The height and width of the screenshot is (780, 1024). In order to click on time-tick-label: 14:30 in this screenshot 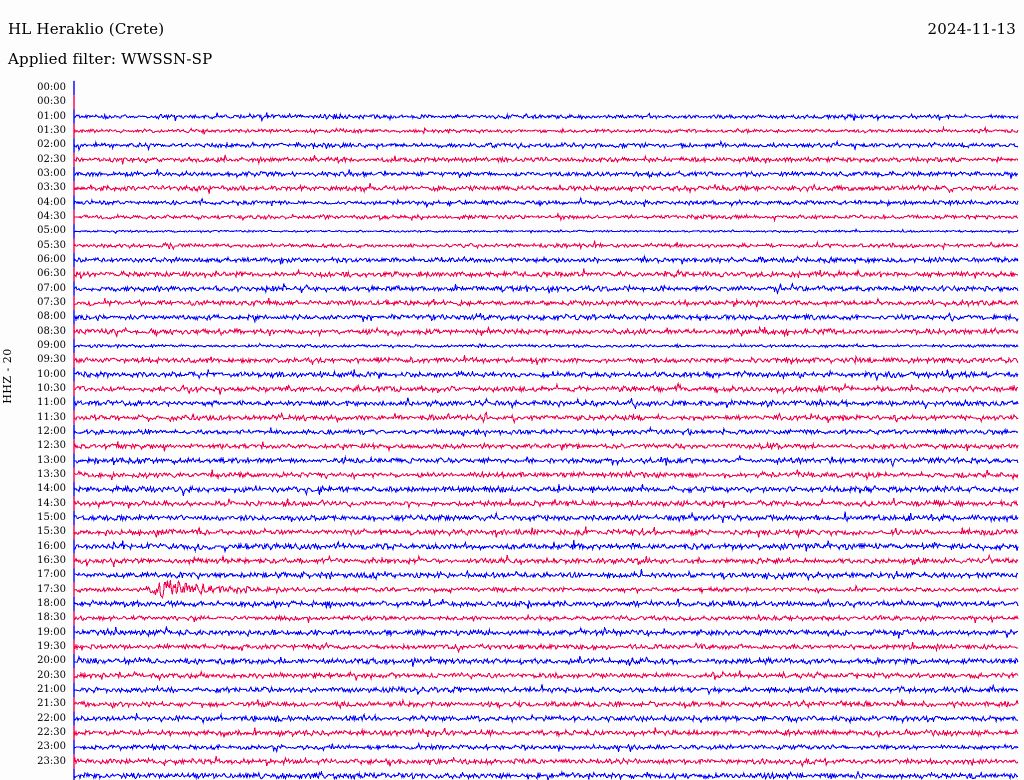, I will do `click(51, 503)`.